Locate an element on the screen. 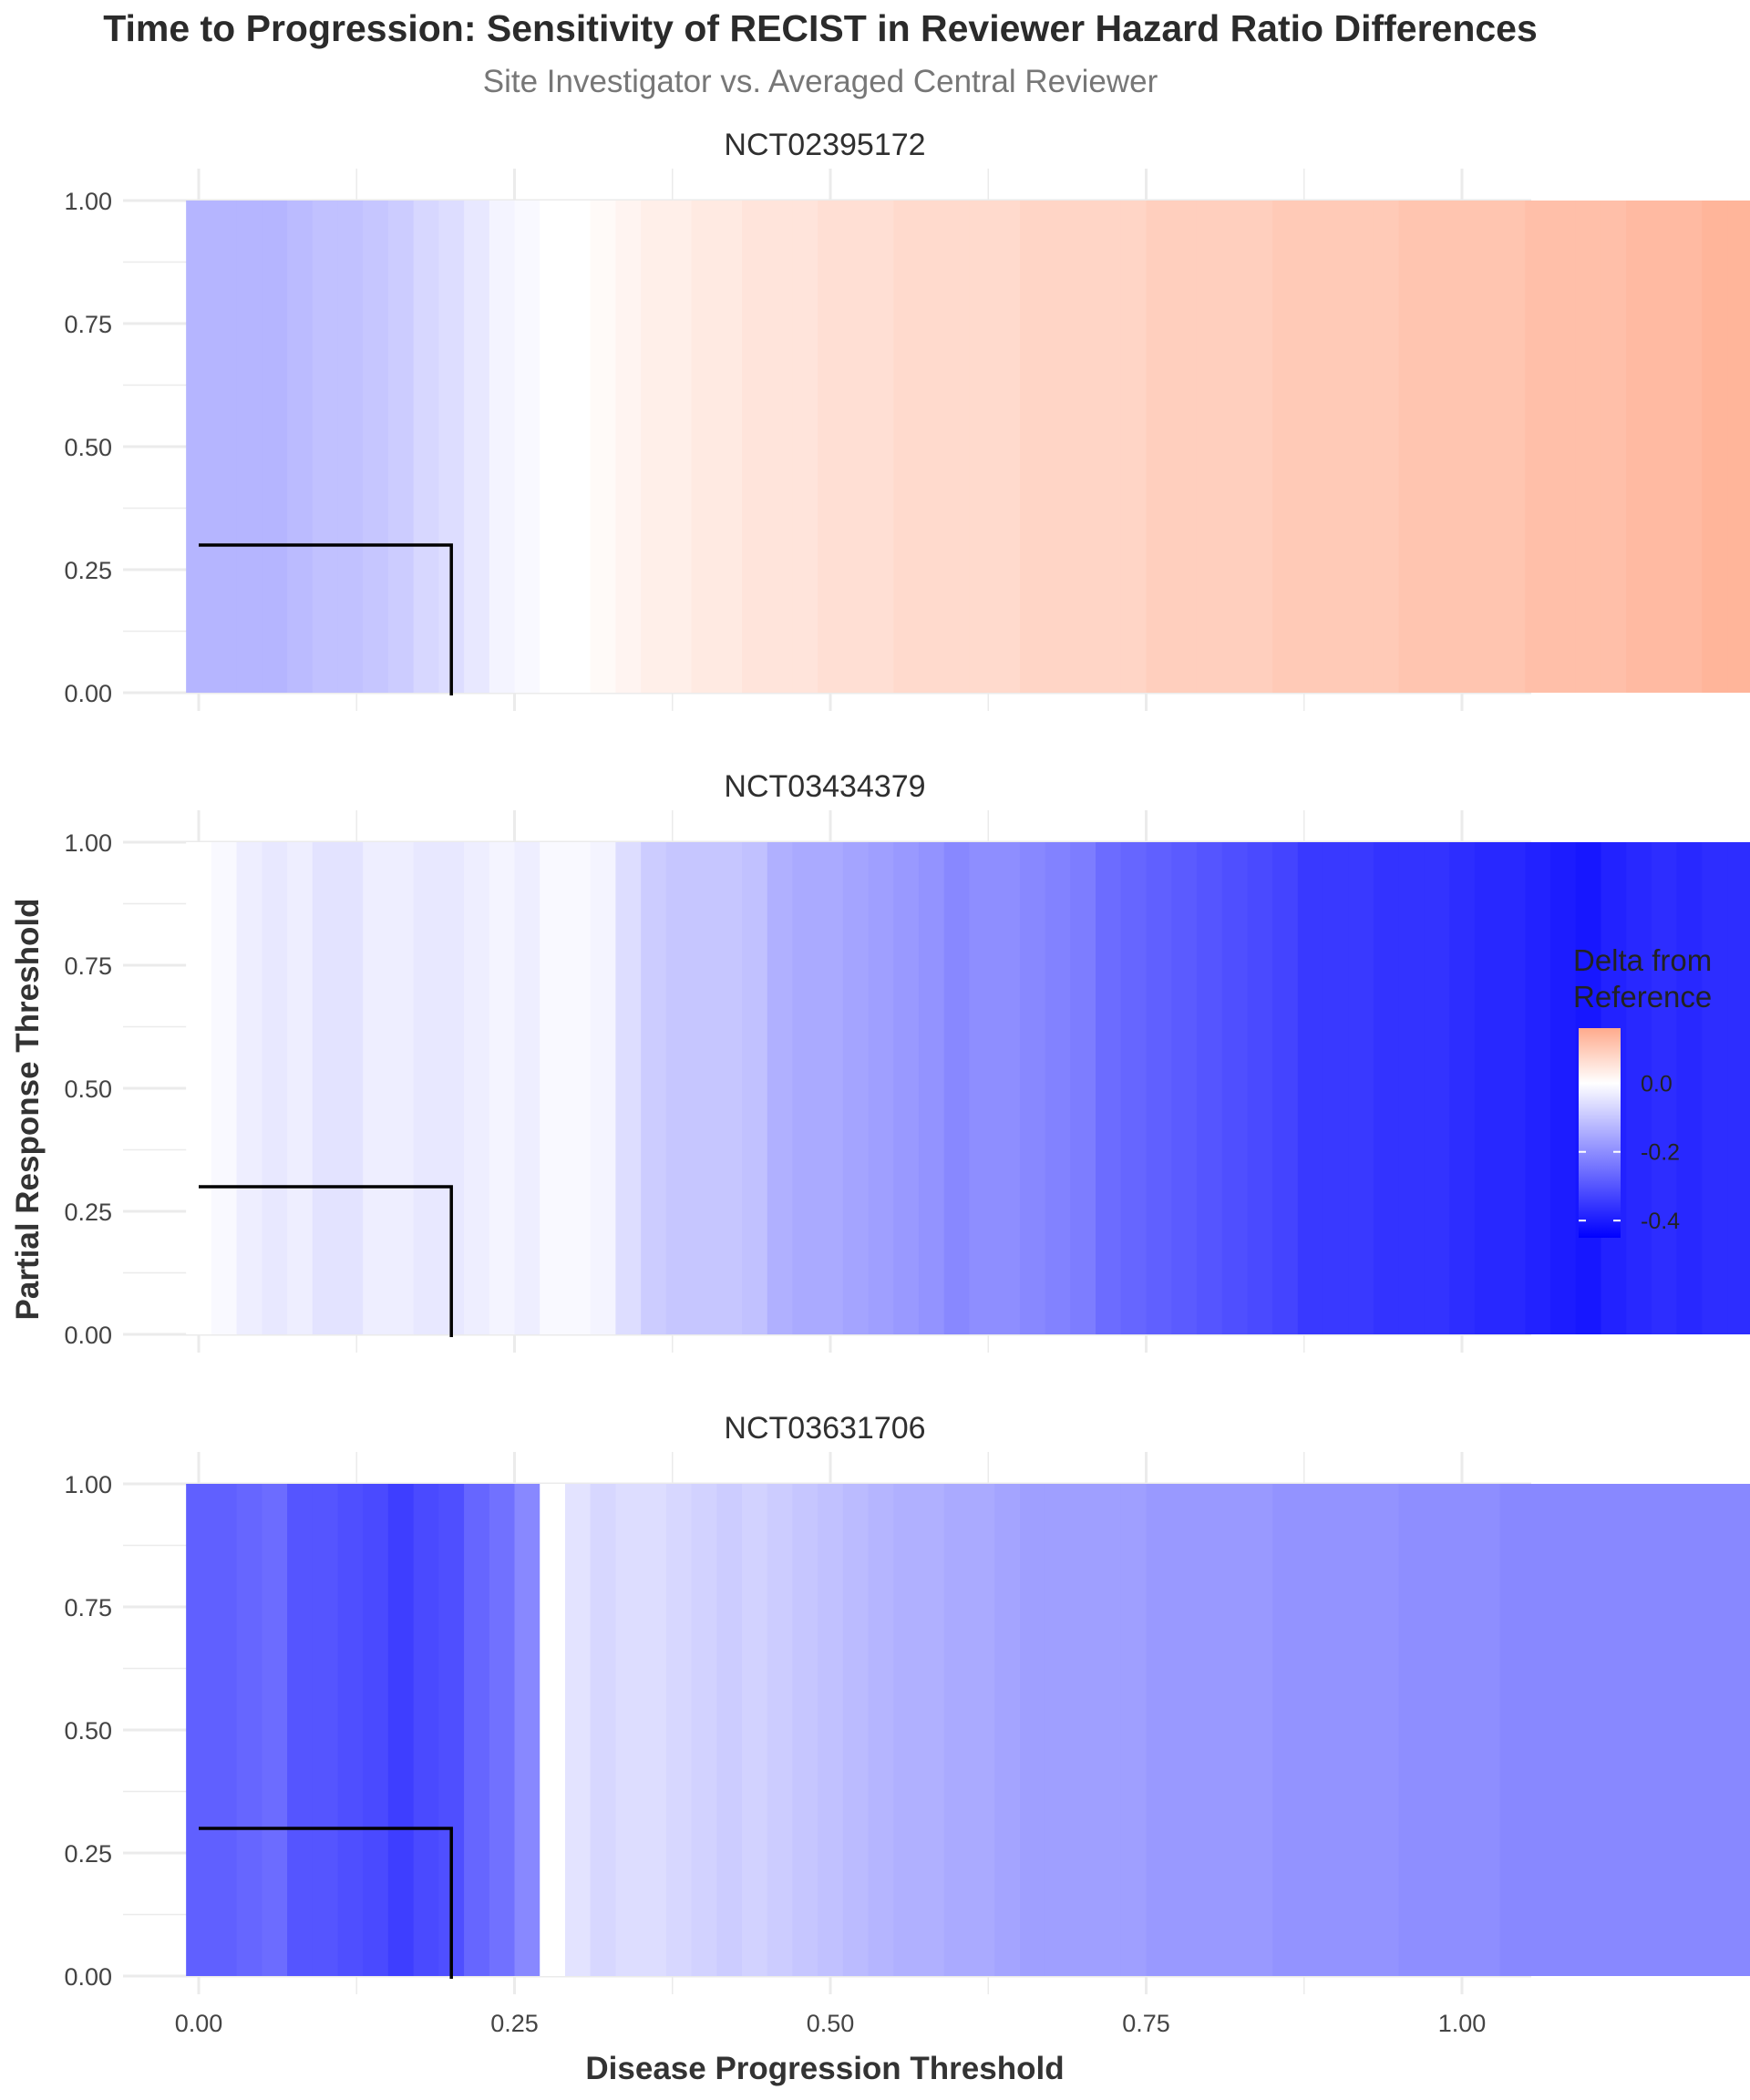  reference-region-outline is located at coordinates (326, 1903).